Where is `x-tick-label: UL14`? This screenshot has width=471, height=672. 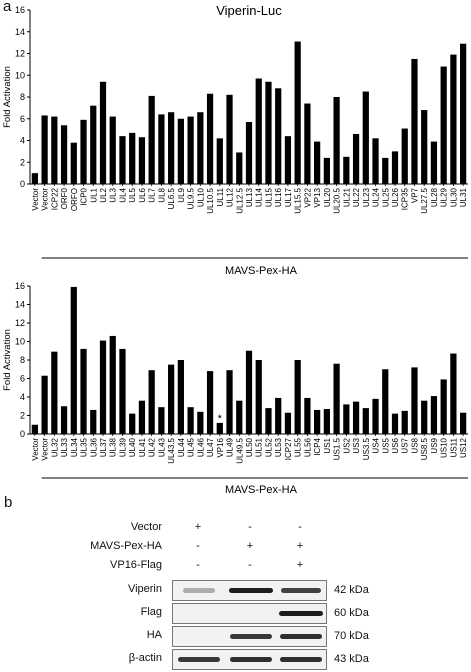
x-tick-label: UL14 is located at coordinates (259, 197).